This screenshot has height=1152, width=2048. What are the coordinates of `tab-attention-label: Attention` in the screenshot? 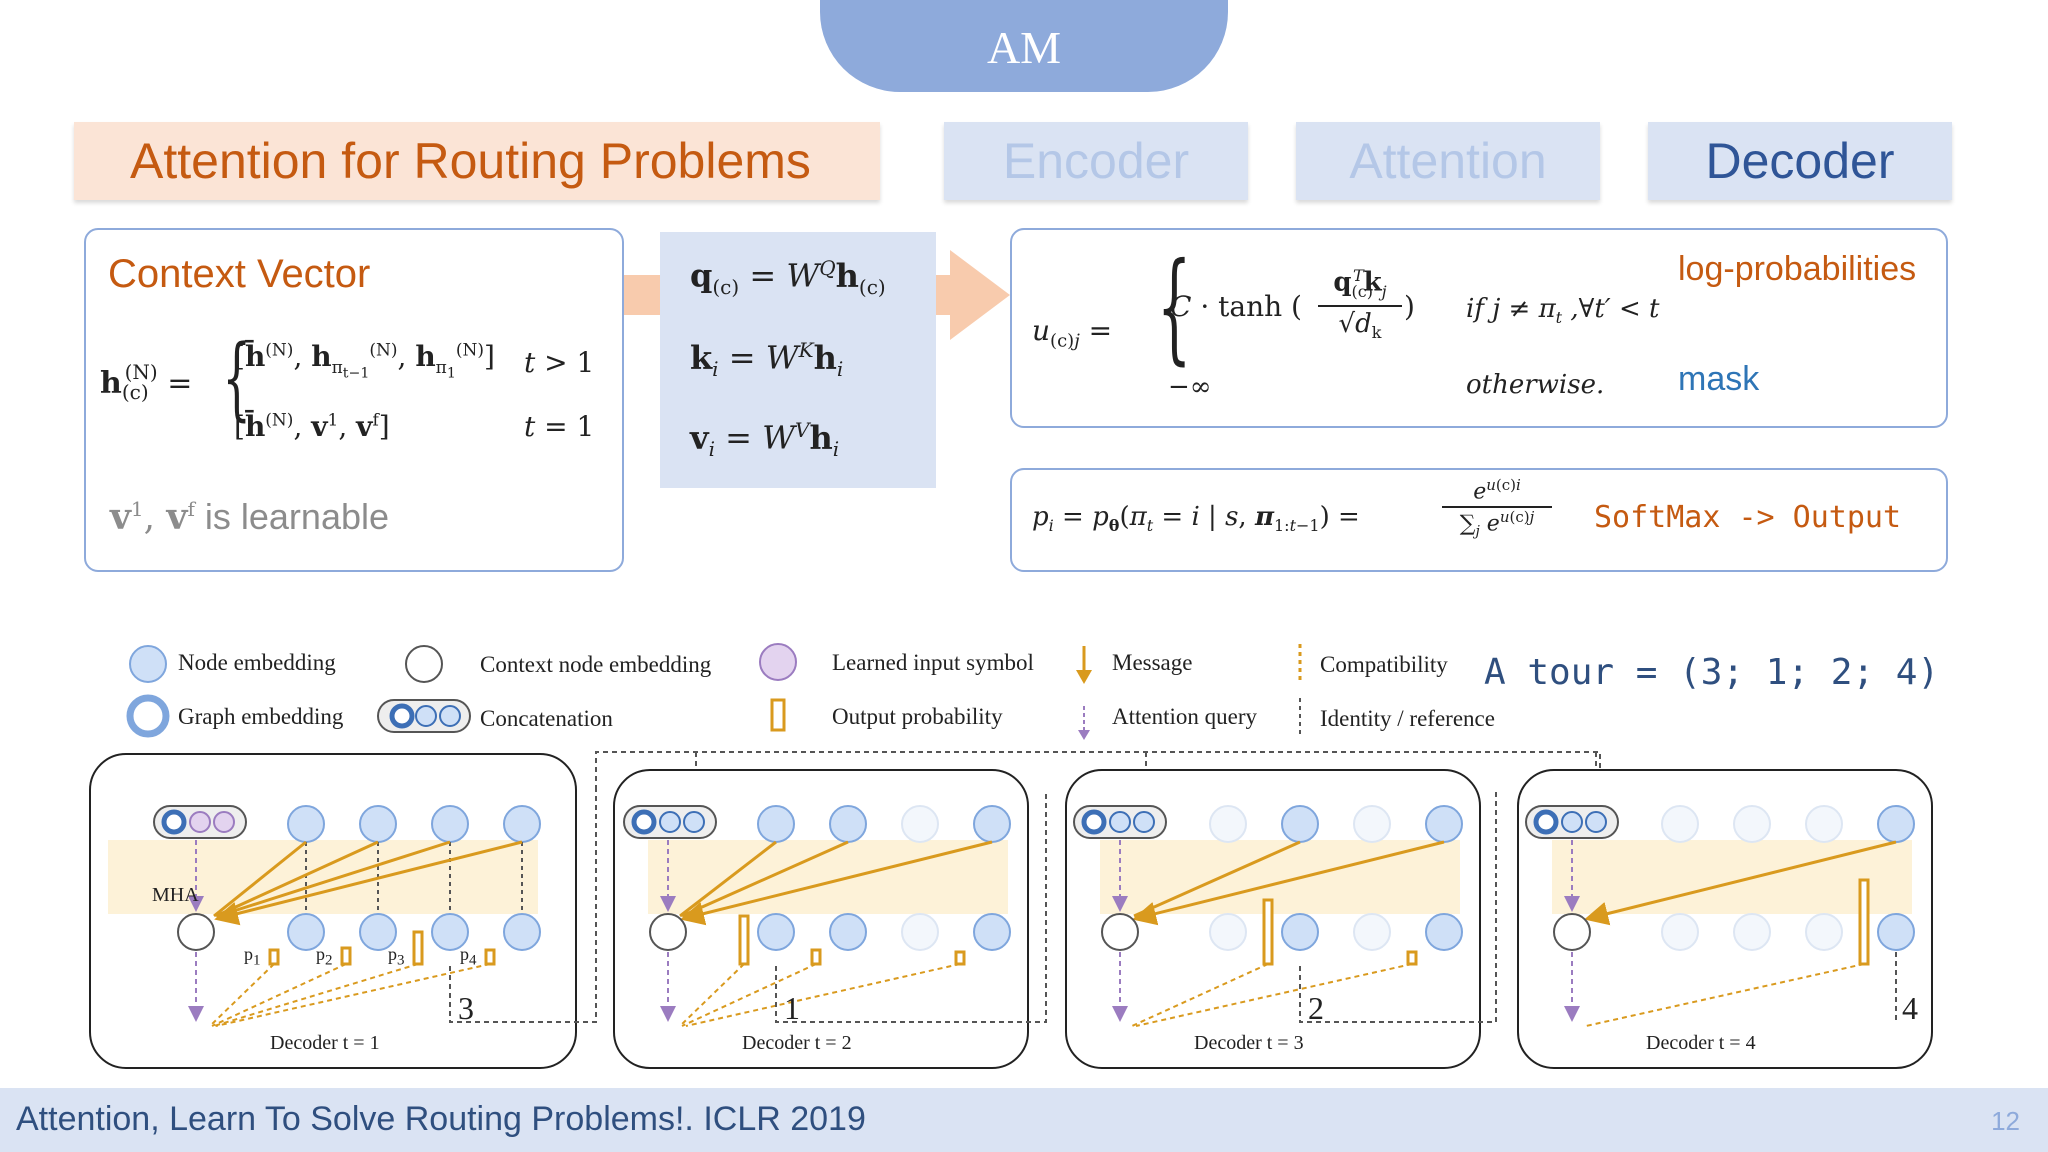 It's located at (1448, 161).